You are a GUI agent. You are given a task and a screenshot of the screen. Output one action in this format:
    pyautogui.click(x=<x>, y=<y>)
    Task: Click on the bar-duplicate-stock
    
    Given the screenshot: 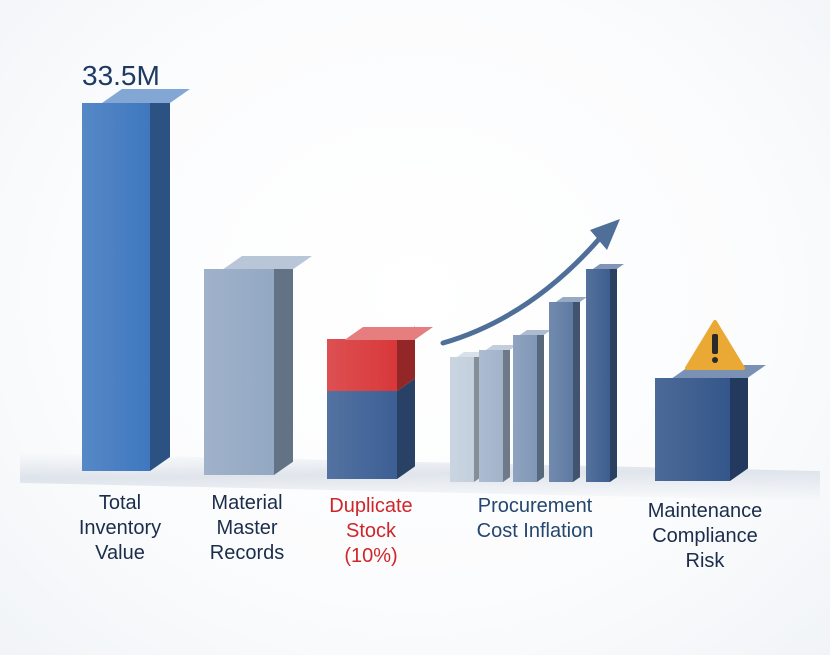 What is the action you would take?
    pyautogui.click(x=380, y=402)
    